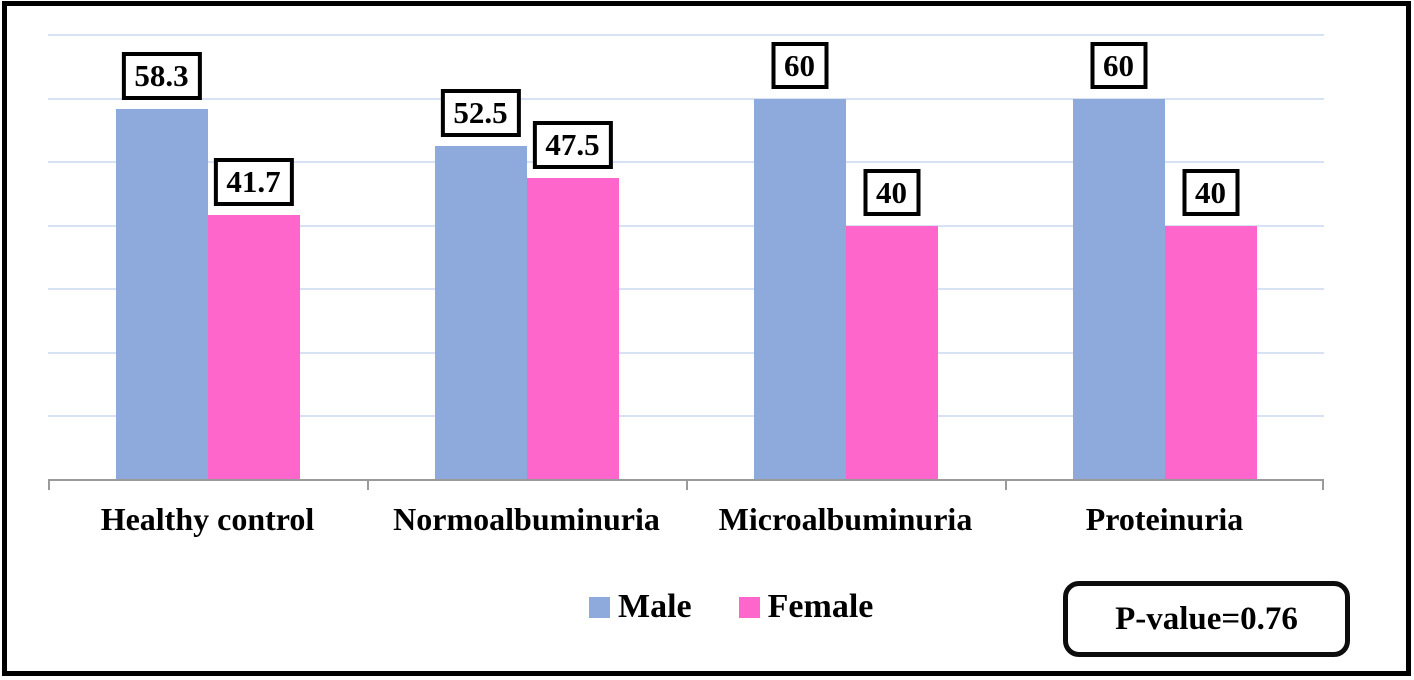 The image size is (1414, 680). I want to click on legend-swatch-female, so click(749, 607).